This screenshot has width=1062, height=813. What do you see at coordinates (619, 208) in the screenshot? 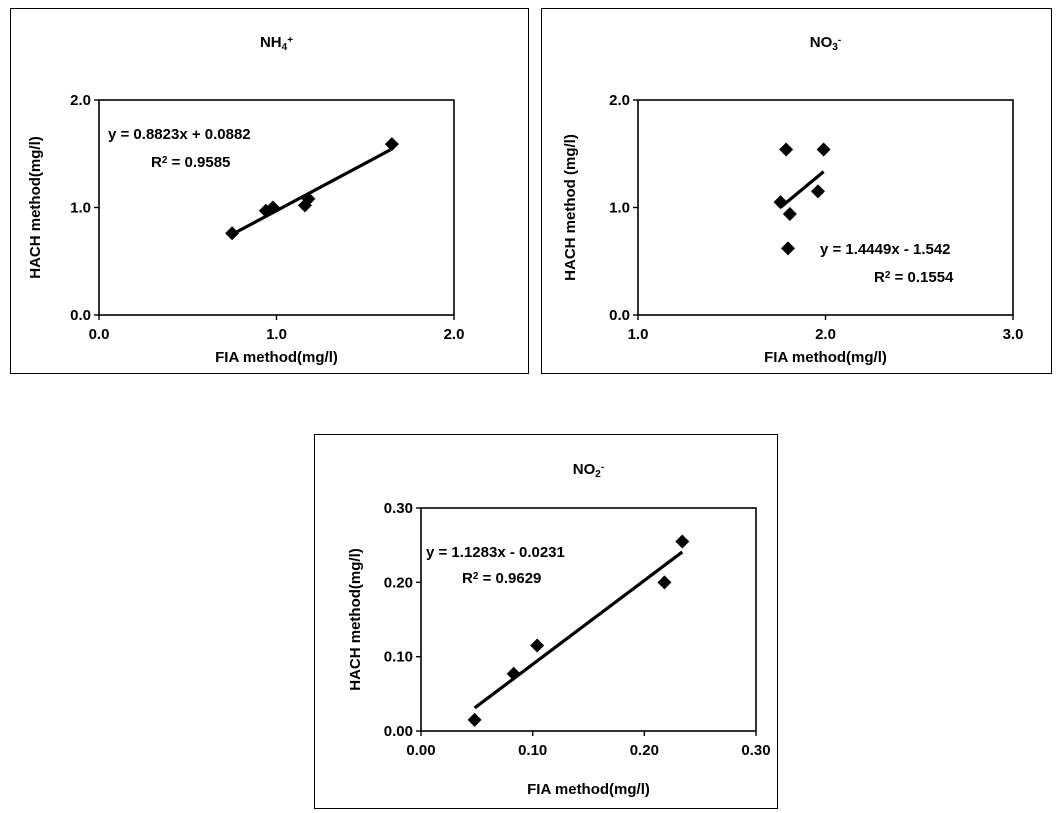
I see `no3-y-tick-label: 1.0` at bounding box center [619, 208].